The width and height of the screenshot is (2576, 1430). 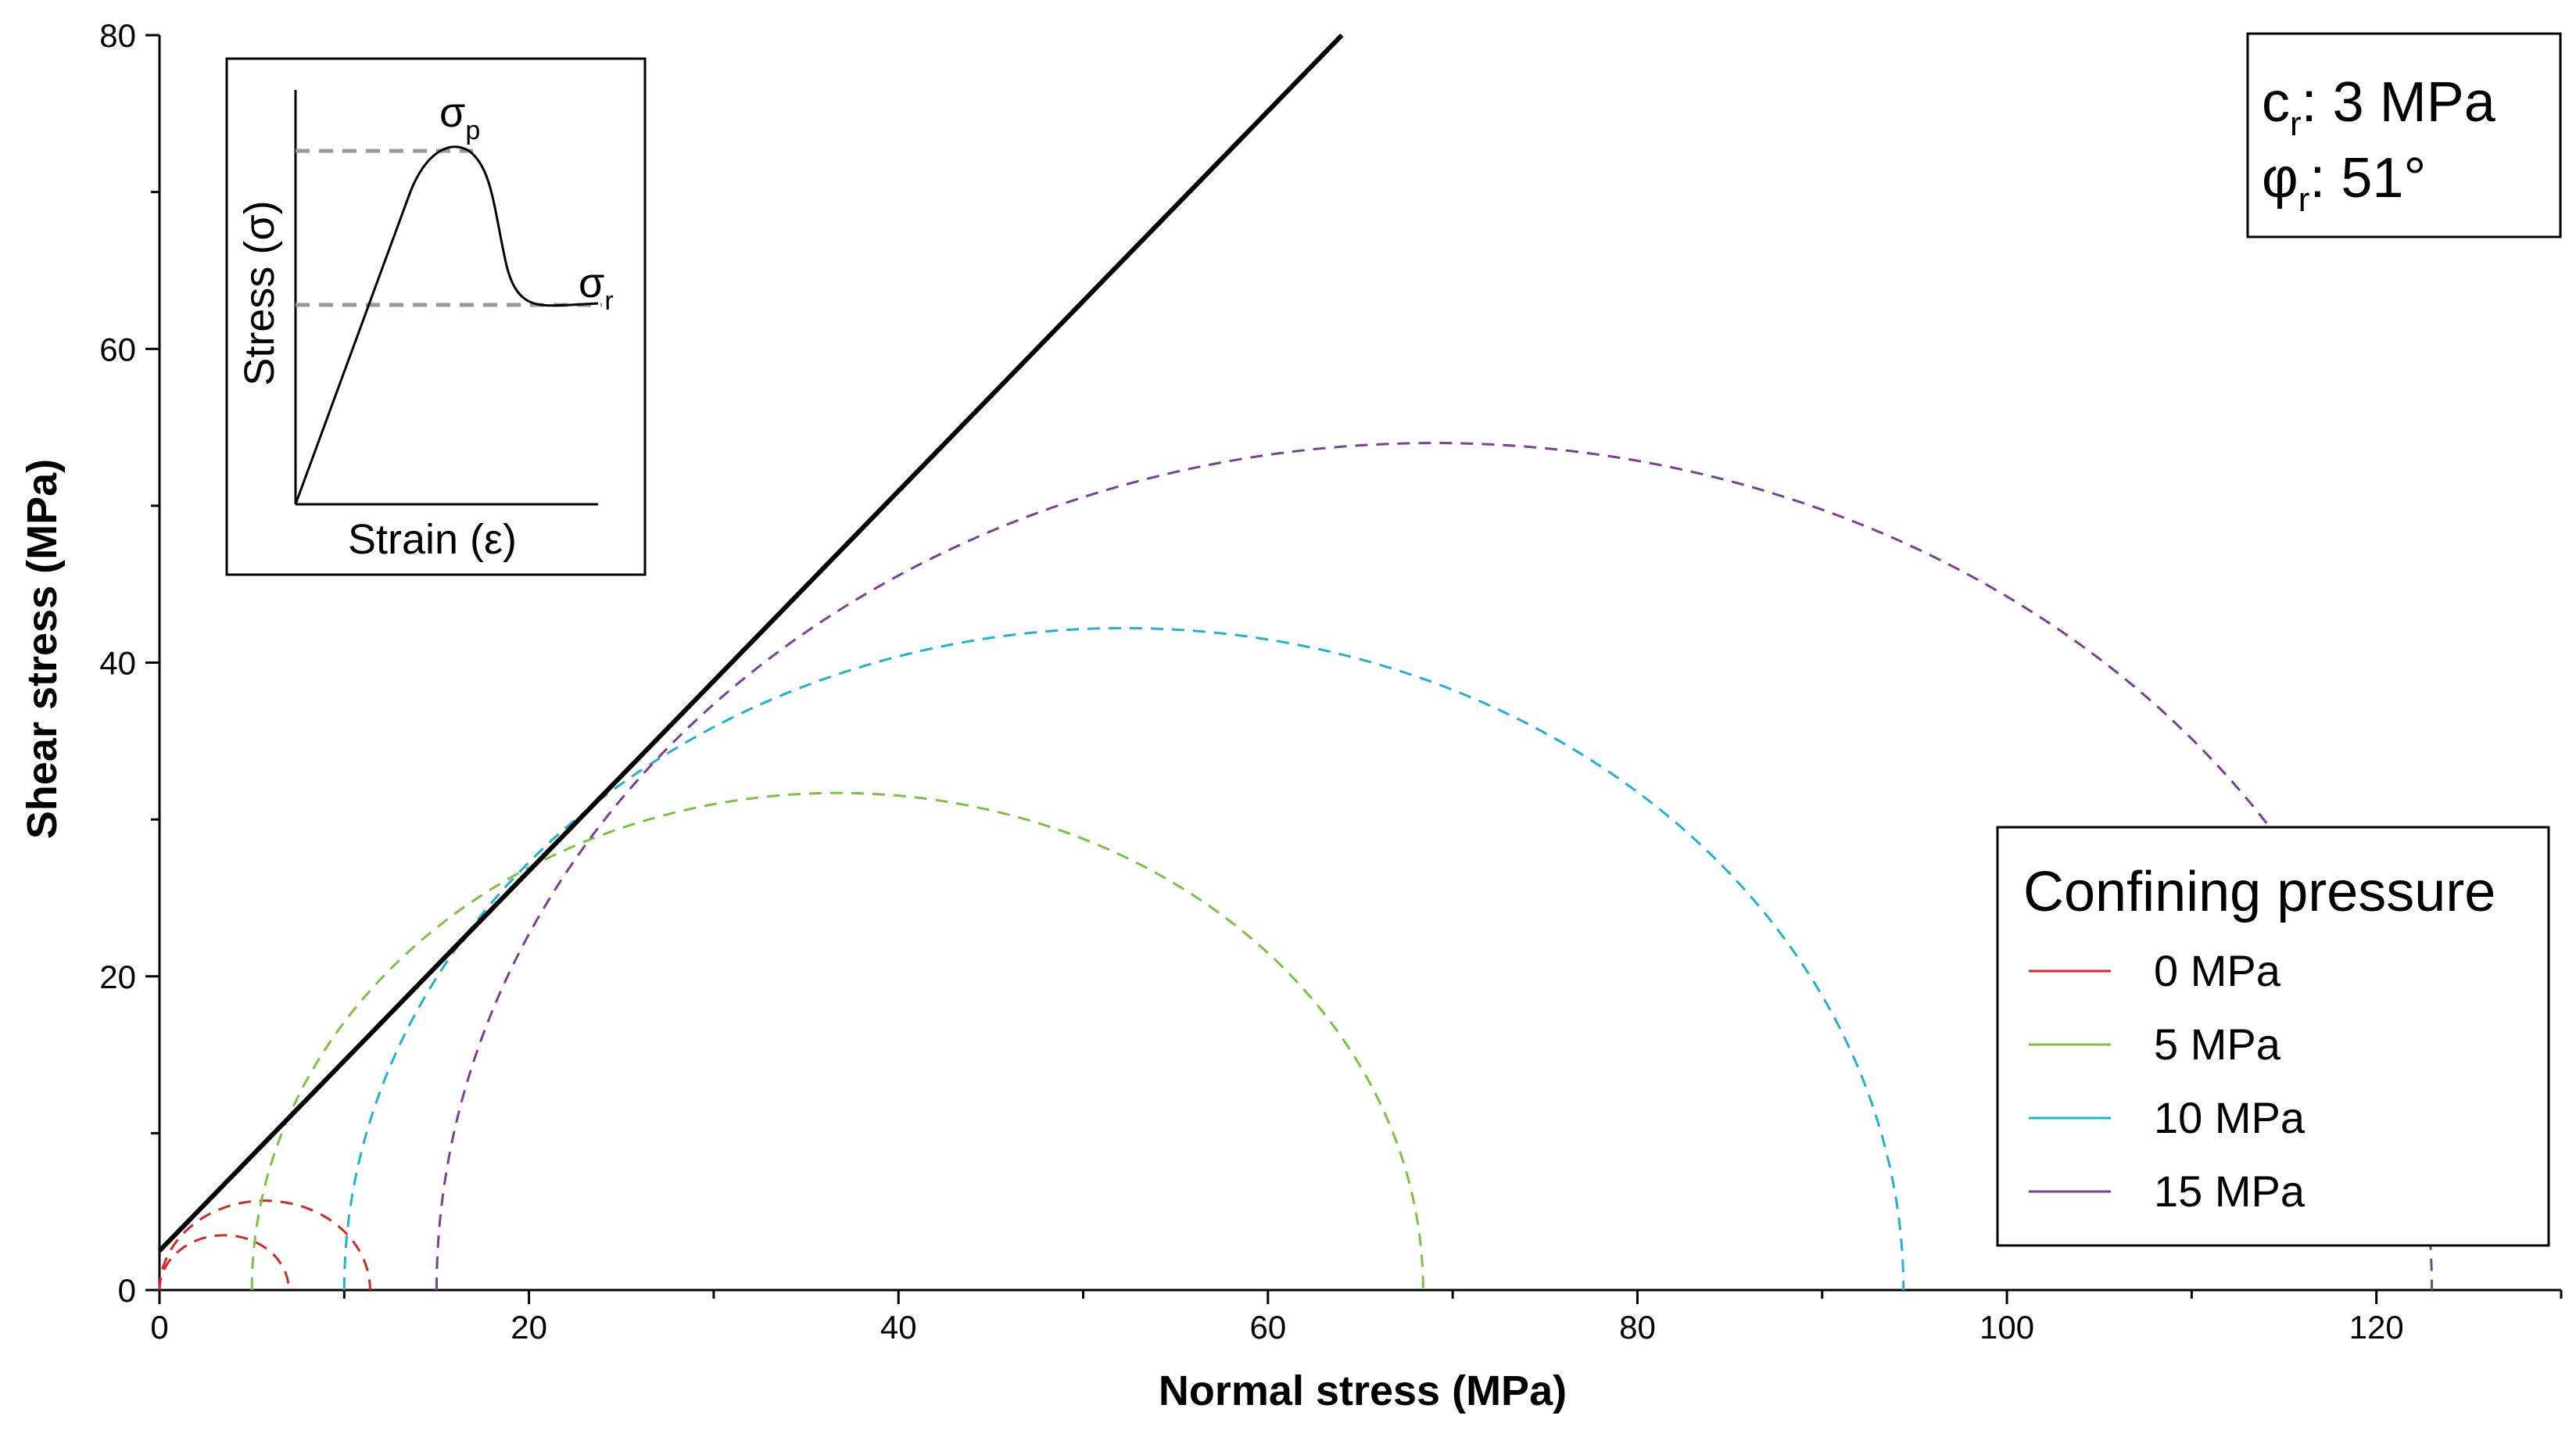 I want to click on x-tick-label: 120, so click(x=2376, y=1327).